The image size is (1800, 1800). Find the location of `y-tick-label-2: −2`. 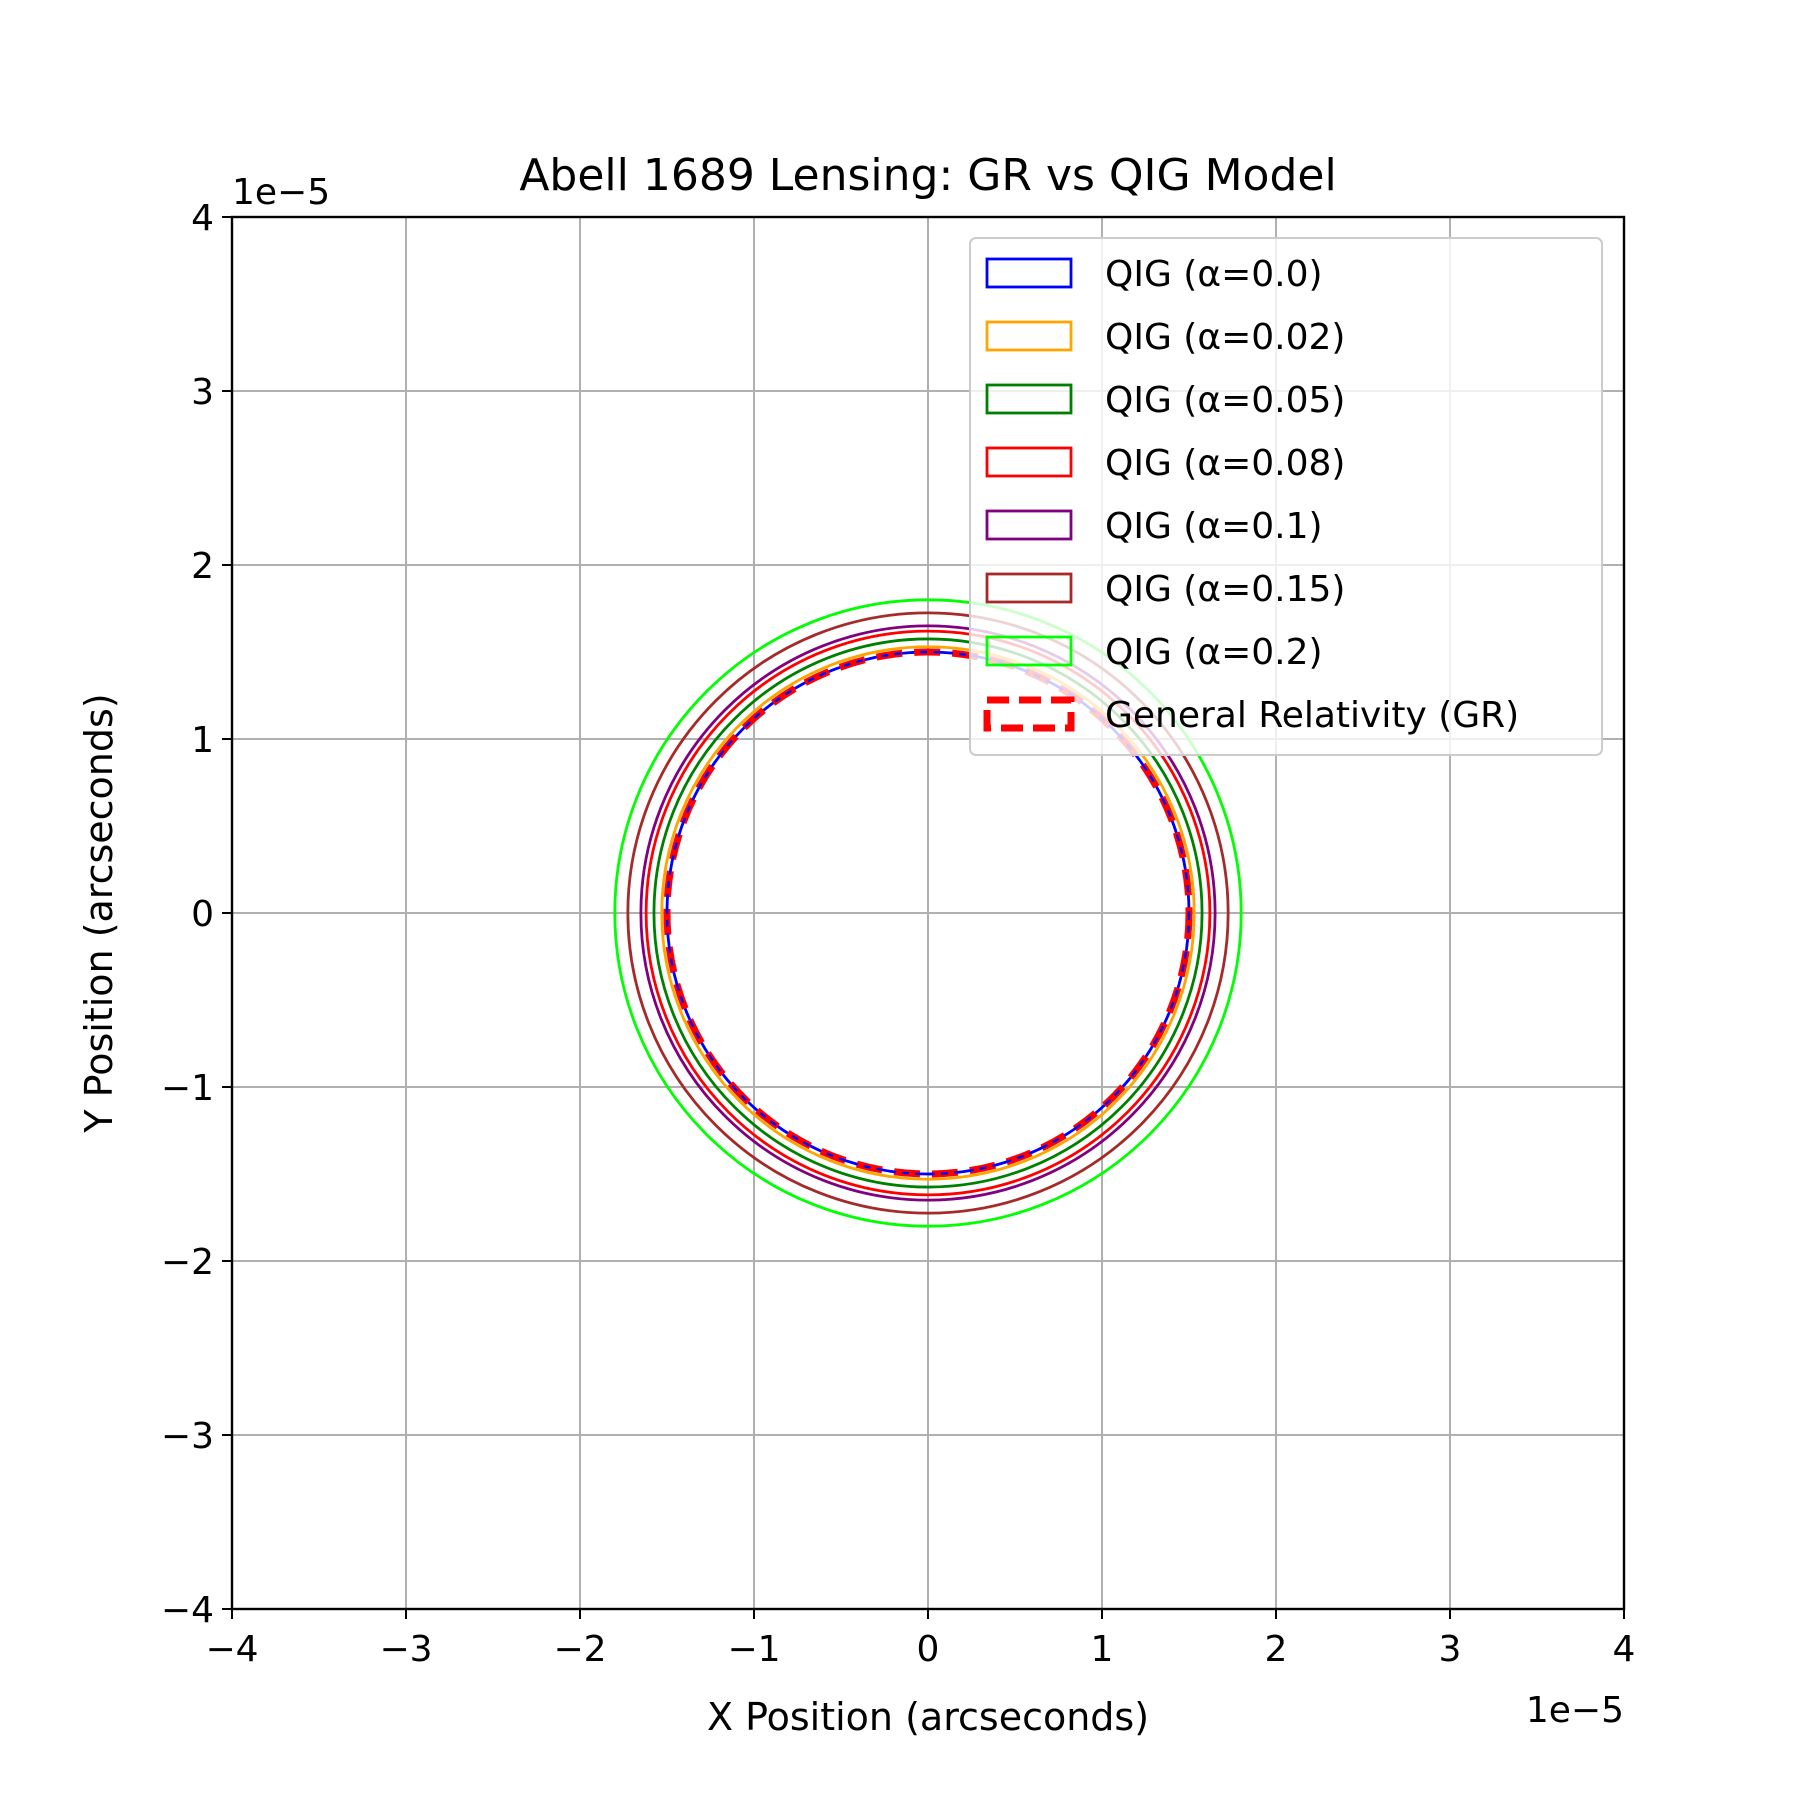

y-tick-label-2: −2 is located at coordinates (187, 1262).